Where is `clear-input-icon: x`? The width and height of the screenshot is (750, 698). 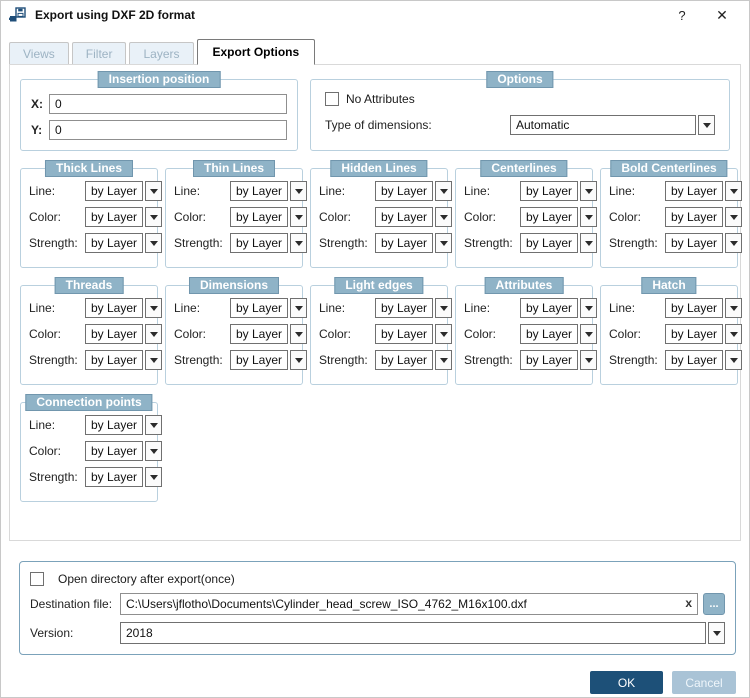 clear-input-icon: x is located at coordinates (688, 603).